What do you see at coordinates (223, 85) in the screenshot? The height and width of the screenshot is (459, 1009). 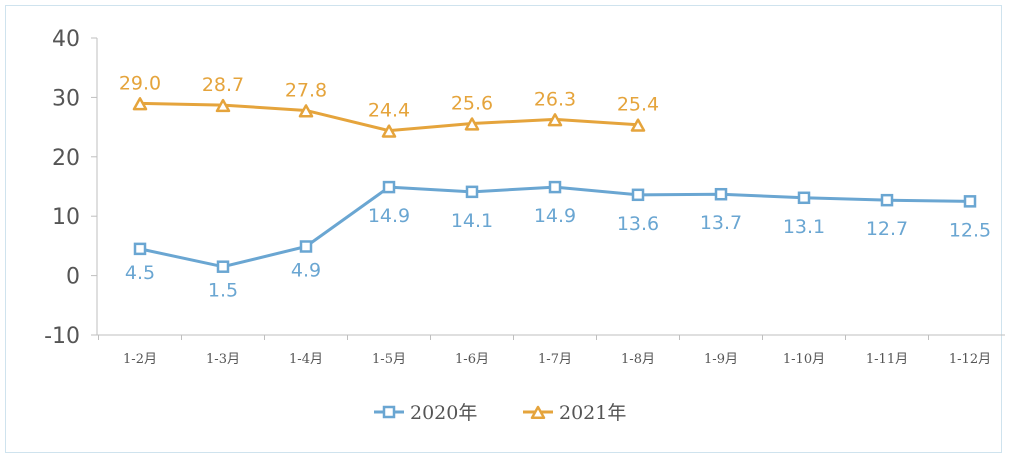 I see `data-label: 28.7` at bounding box center [223, 85].